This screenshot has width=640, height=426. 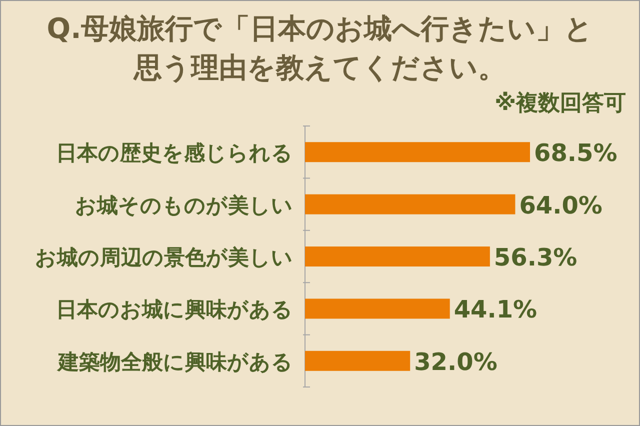 I want to click on y-tick-label: 日本の歴史を感じられる, so click(x=174, y=153).